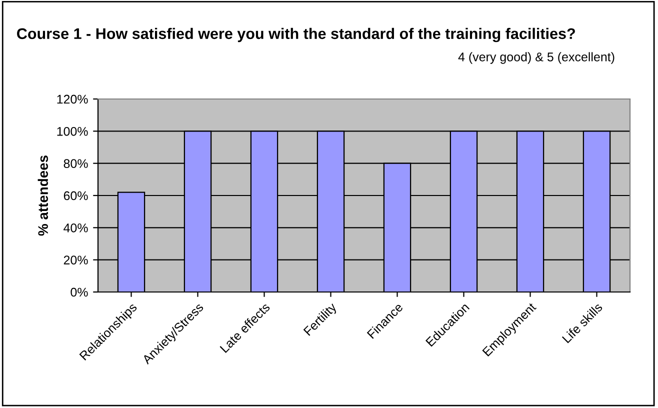 The image size is (658, 408). Describe the element at coordinates (79, 292) in the screenshot. I see `y-tick-label: 0%` at that location.